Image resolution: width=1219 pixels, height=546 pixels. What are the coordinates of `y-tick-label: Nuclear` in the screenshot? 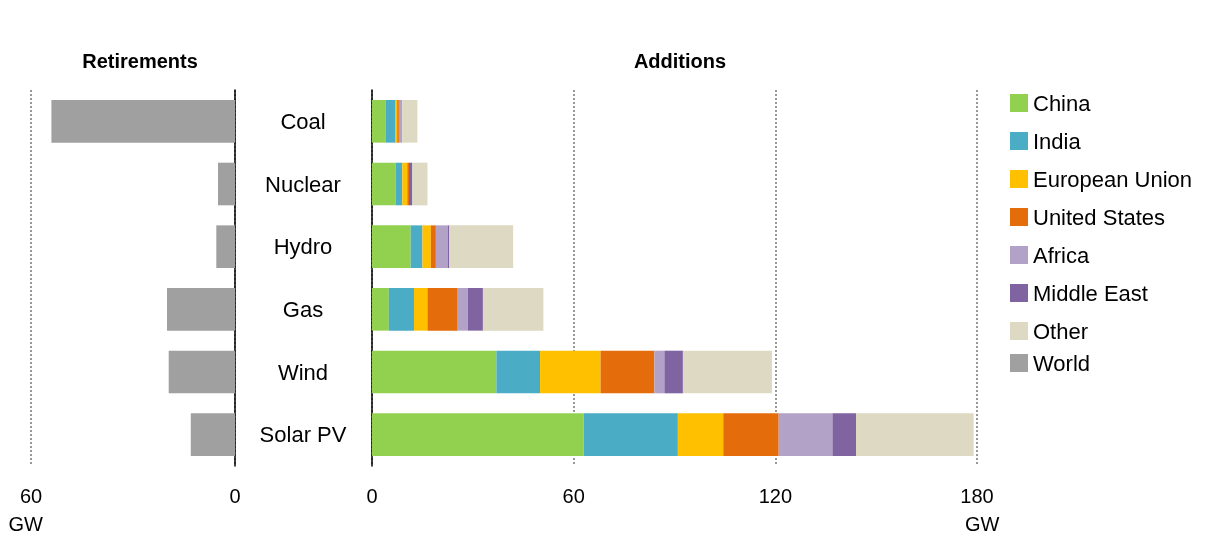 It's located at (303, 184).